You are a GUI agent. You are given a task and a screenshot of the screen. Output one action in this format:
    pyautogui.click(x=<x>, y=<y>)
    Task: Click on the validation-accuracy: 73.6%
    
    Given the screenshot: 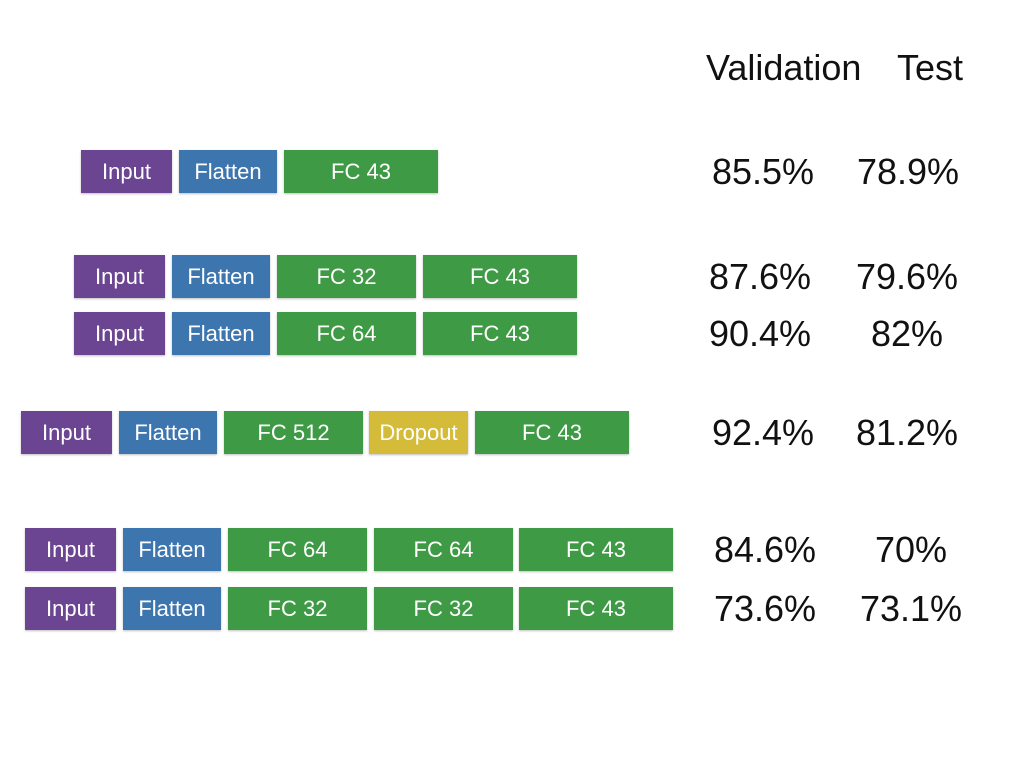 What is the action you would take?
    pyautogui.click(x=765, y=608)
    